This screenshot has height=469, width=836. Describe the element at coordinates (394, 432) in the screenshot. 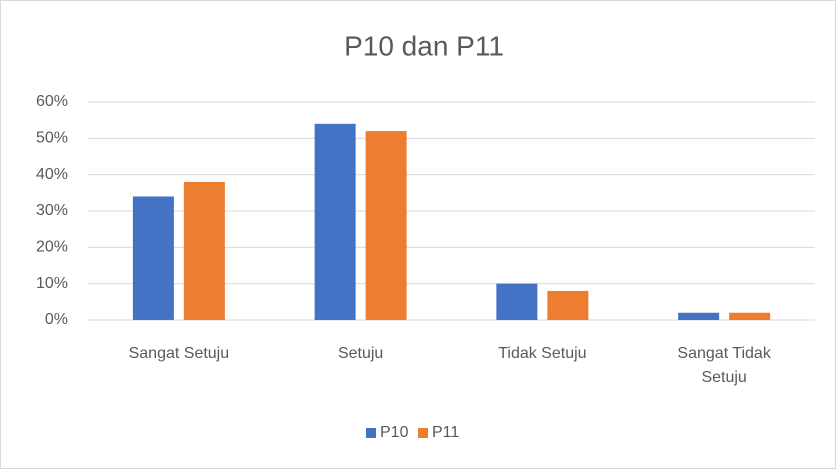

I see `legend-label: P10` at that location.